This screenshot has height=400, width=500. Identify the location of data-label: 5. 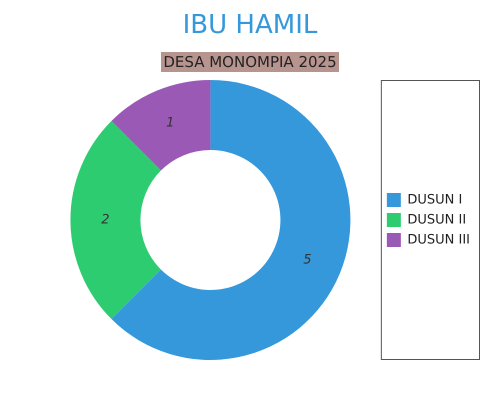
(307, 260).